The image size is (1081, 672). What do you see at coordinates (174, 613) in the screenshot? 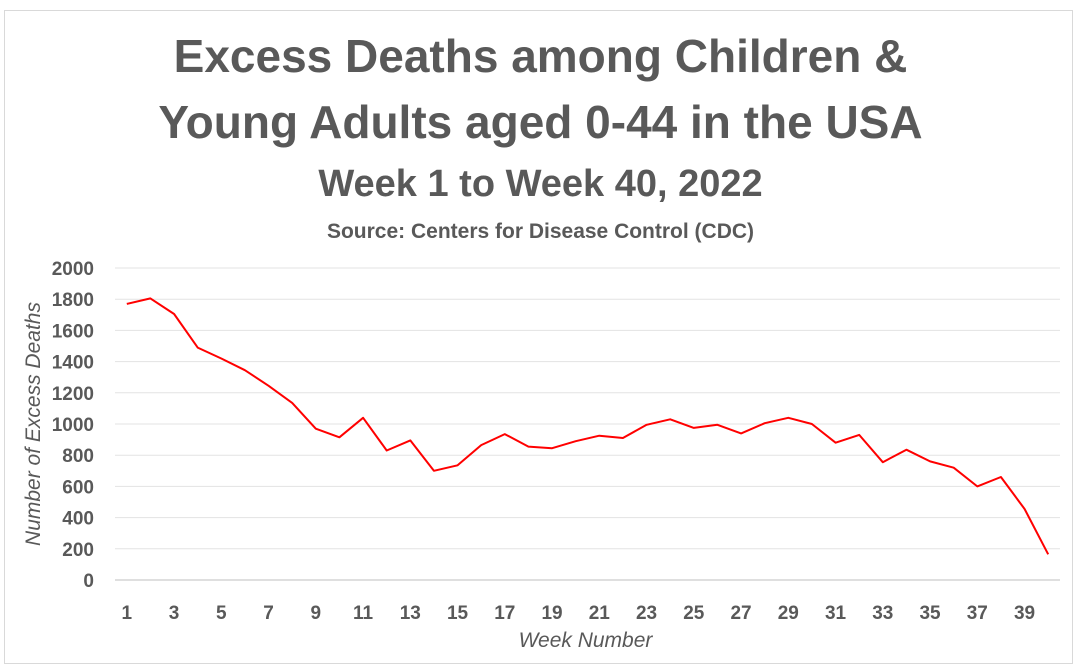
I see `x-tick-label: 3` at bounding box center [174, 613].